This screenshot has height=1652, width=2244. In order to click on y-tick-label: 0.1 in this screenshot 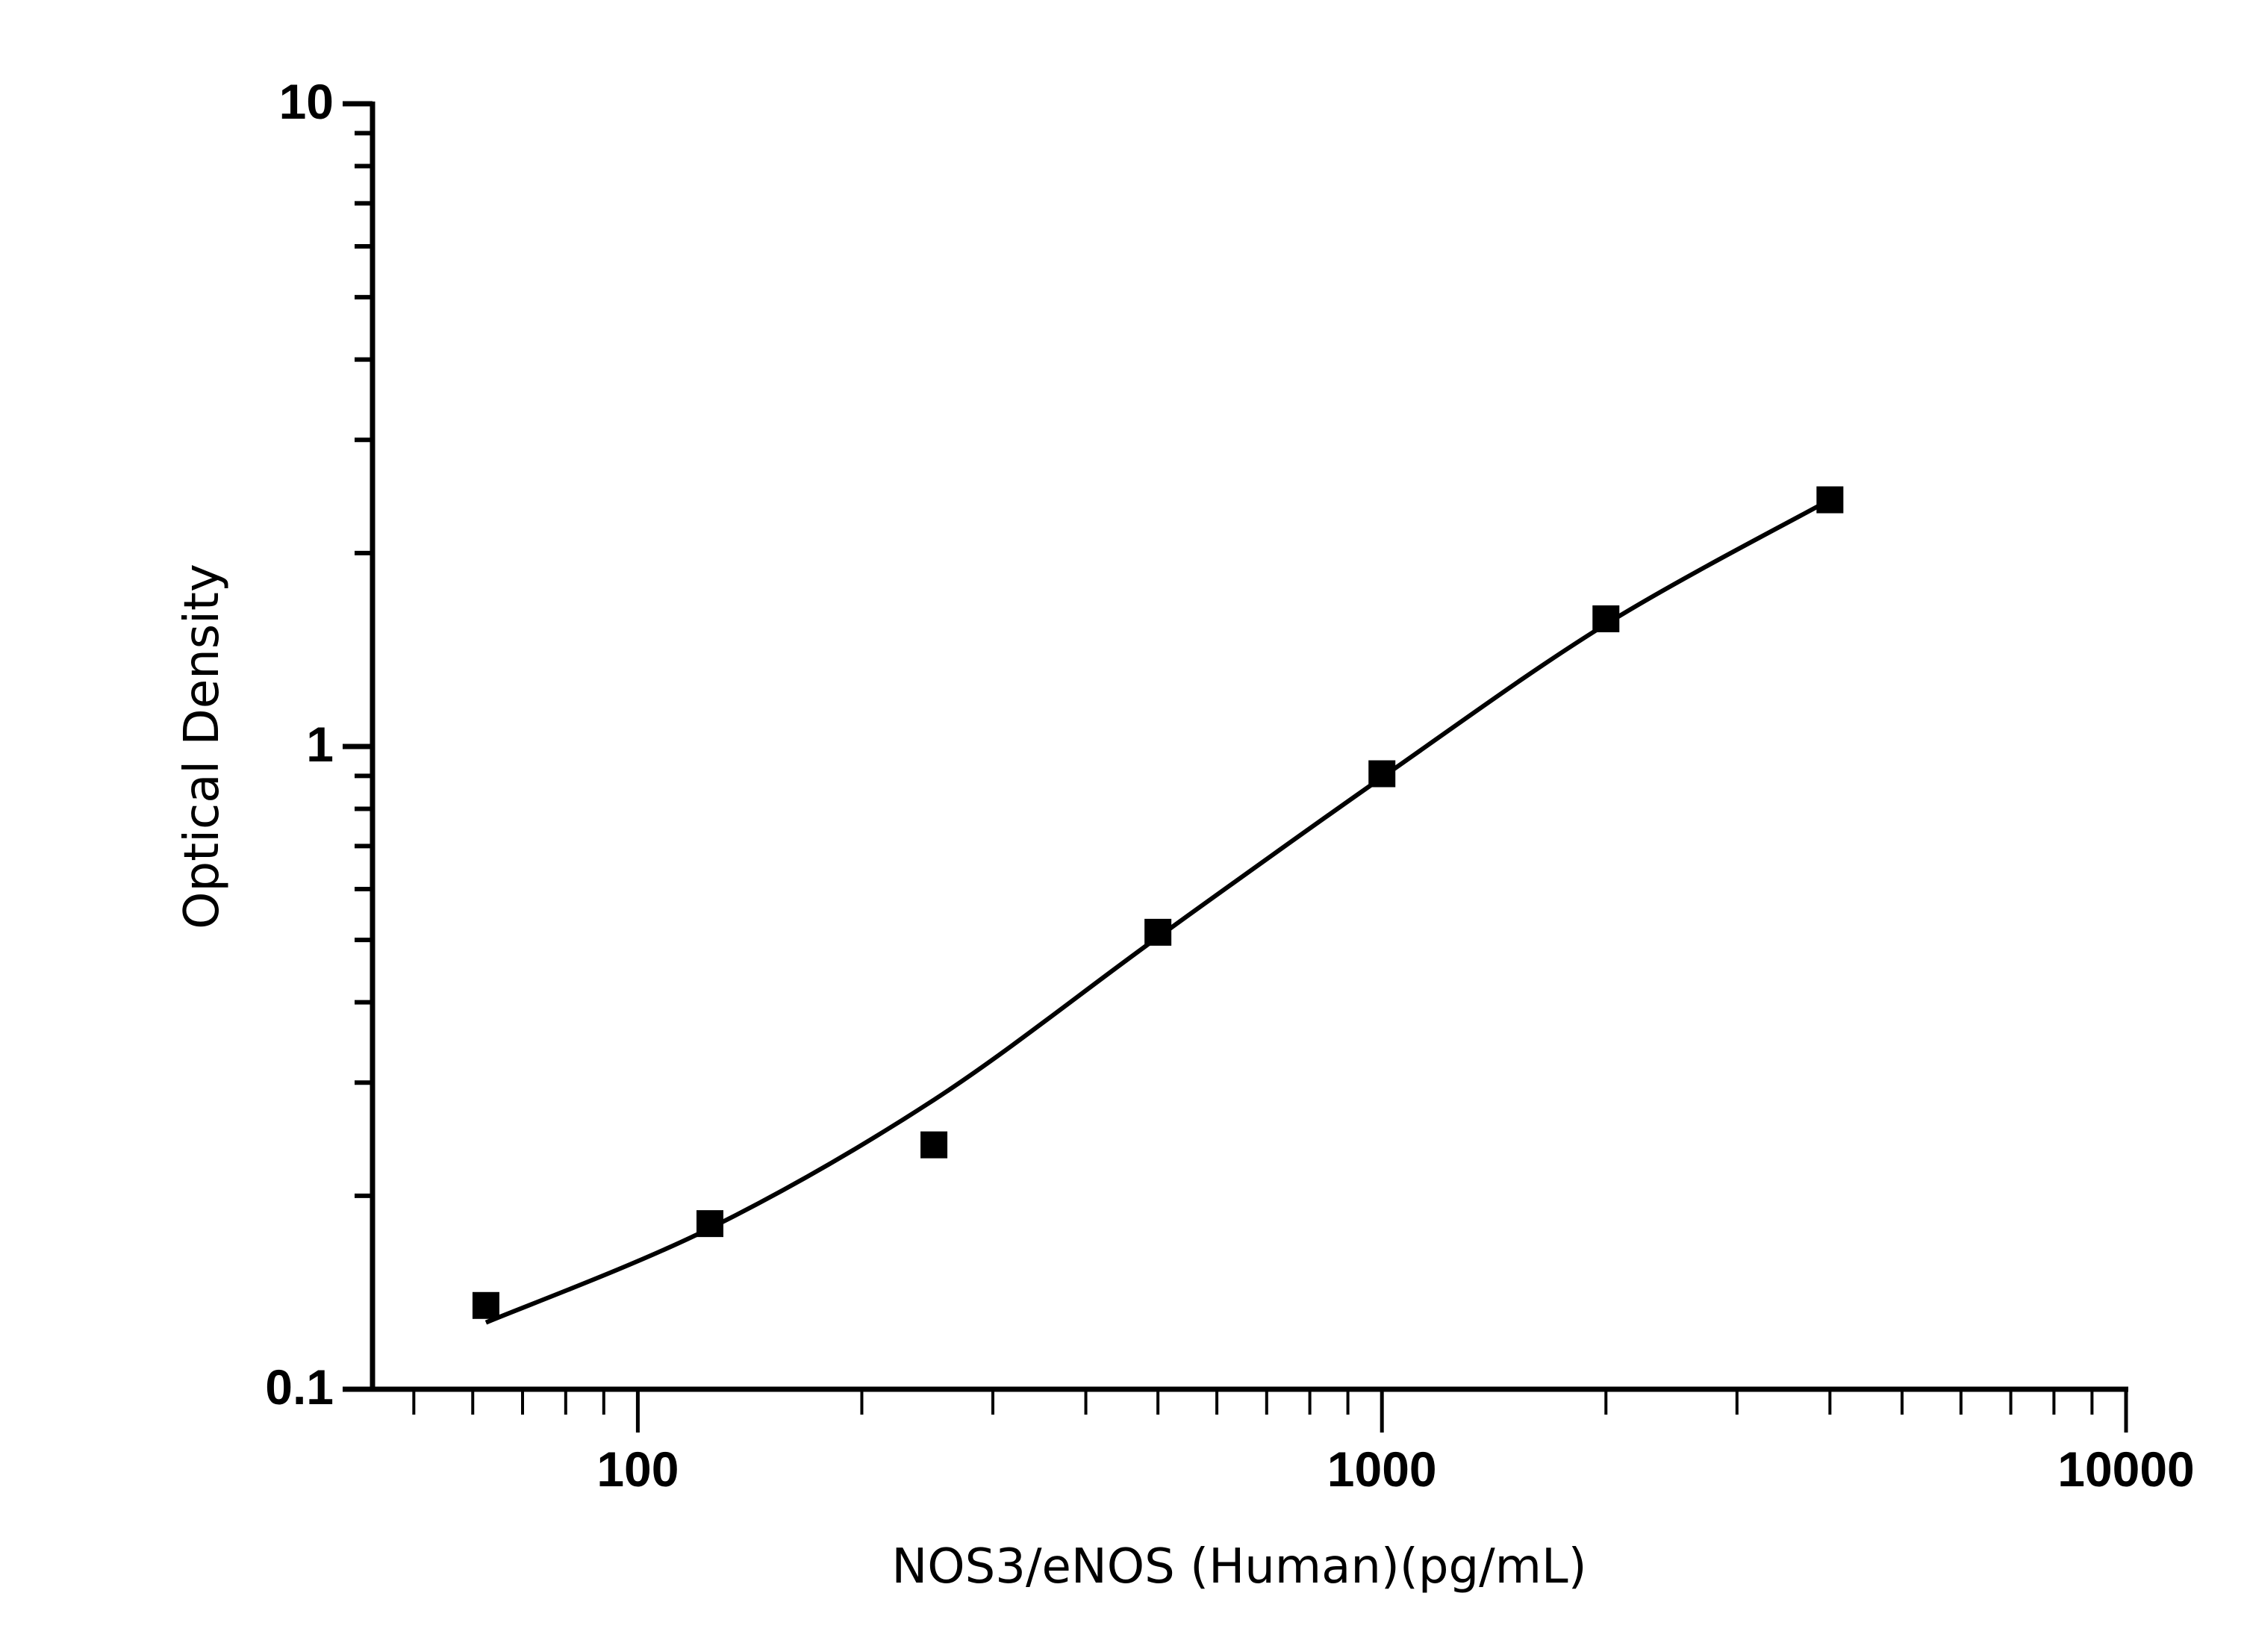, I will do `click(299, 1387)`.